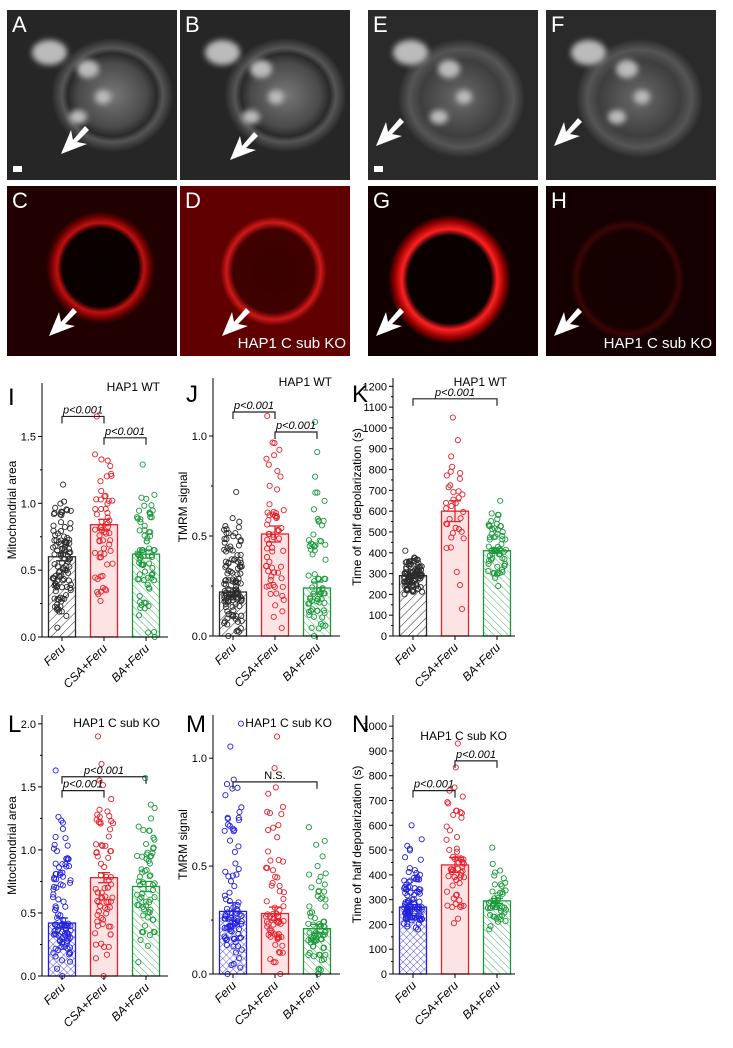 The width and height of the screenshot is (733, 1048). Describe the element at coordinates (265, 95) in the screenshot. I see `micrograph-b: B` at that location.